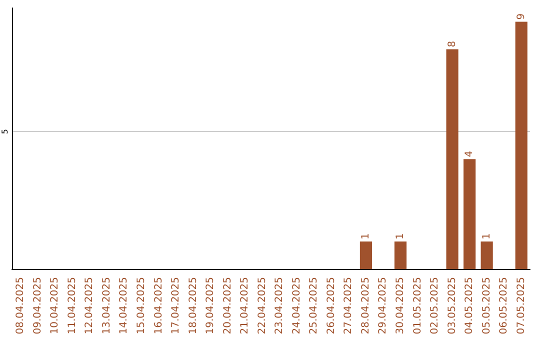  Describe the element at coordinates (55, 305) in the screenshot. I see `x-tick-label: 10.04.2025` at that location.